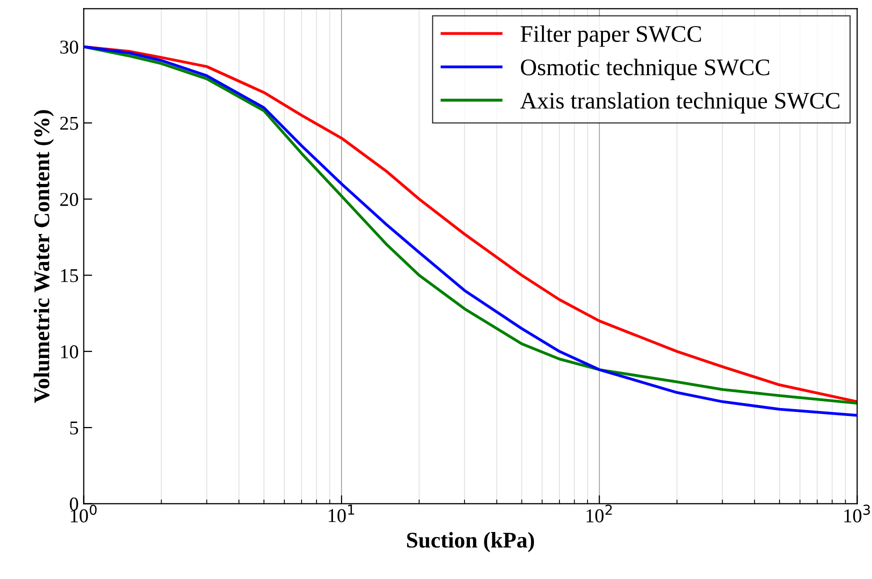 This screenshot has height=579, width=872. Describe the element at coordinates (69, 199) in the screenshot. I see `y-tick-label: 20` at that location.